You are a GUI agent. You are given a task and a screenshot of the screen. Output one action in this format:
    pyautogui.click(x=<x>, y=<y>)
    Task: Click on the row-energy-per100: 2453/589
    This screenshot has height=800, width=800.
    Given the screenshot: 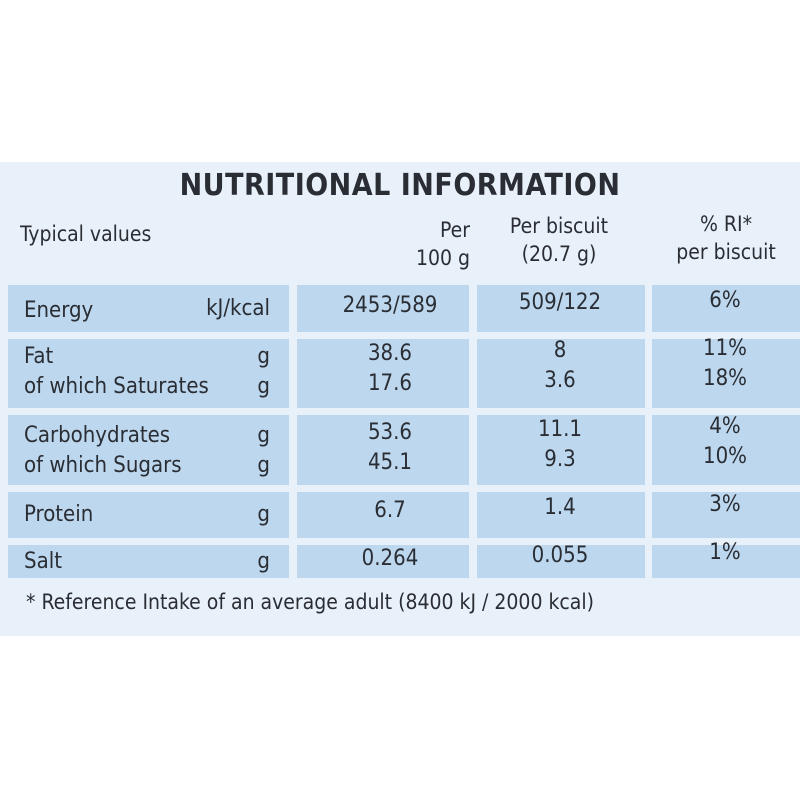 What is the action you would take?
    pyautogui.click(x=390, y=305)
    